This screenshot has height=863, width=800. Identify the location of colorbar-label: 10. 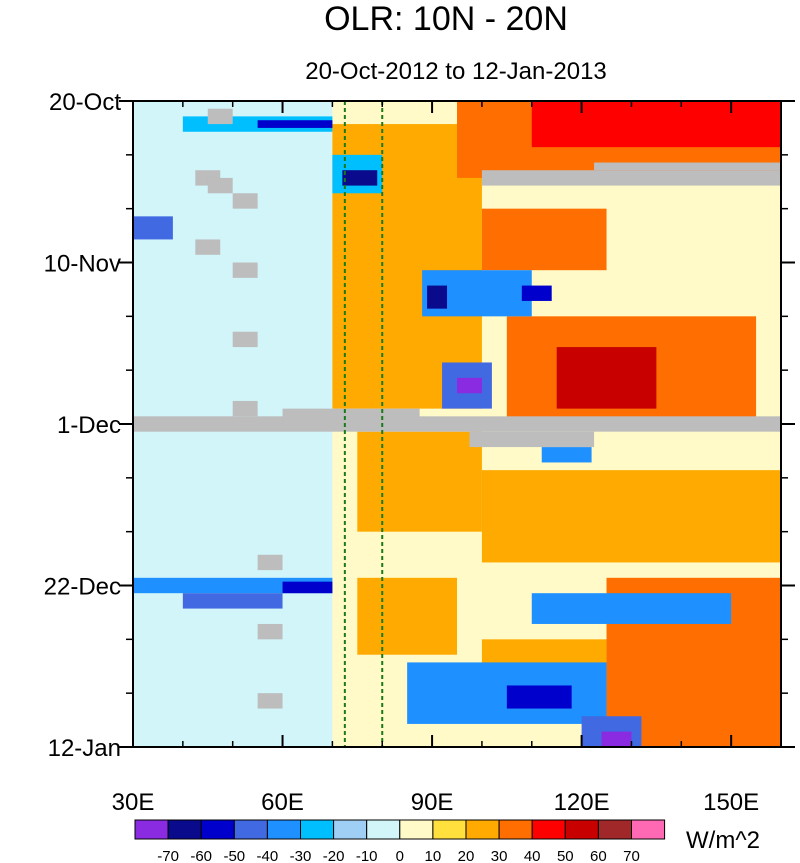
(433, 855).